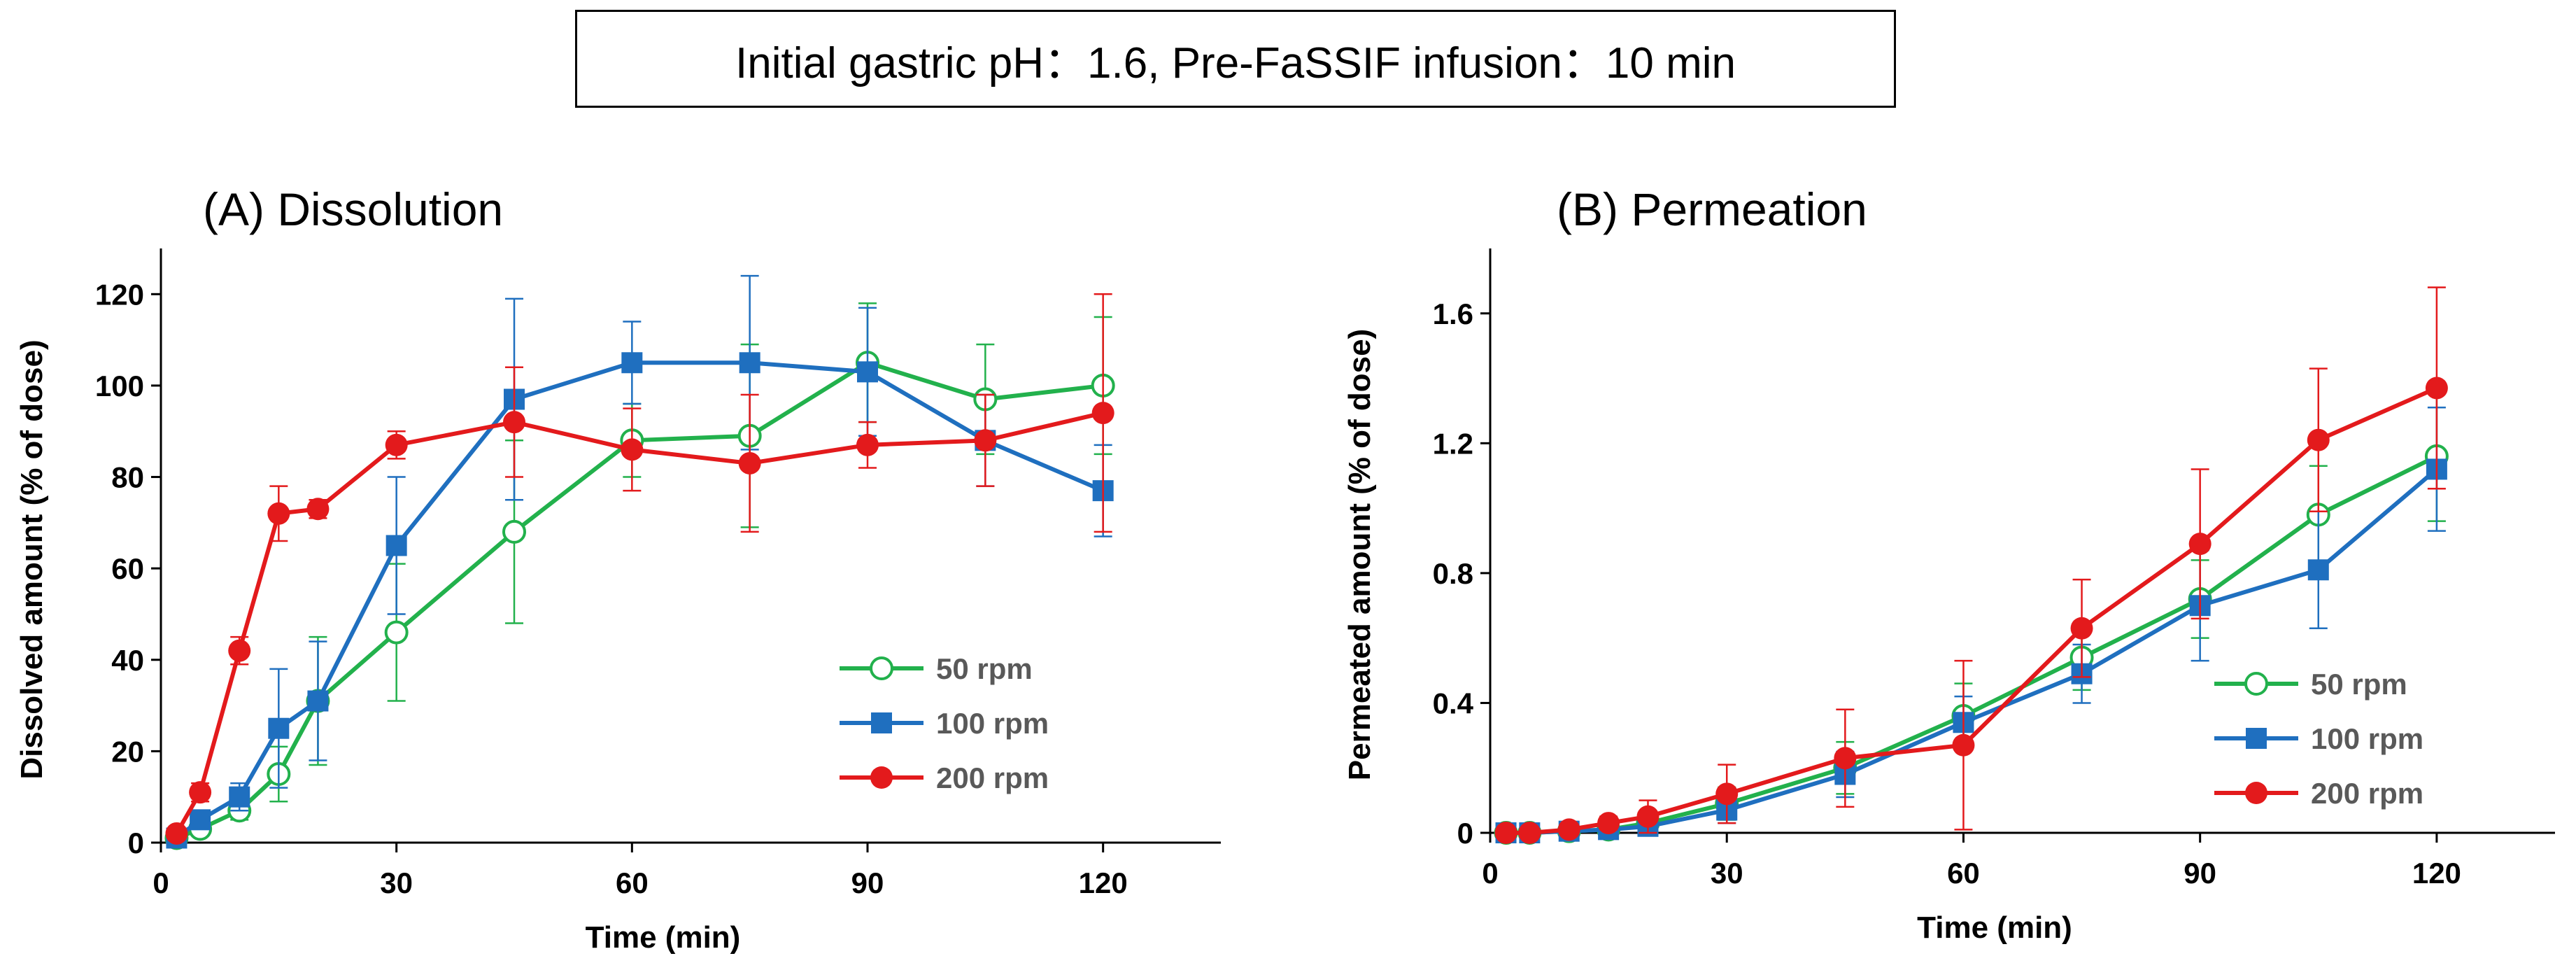 This screenshot has width=2576, height=970. What do you see at coordinates (1453, 443) in the screenshot?
I see `y-tick-label: 1.2` at bounding box center [1453, 443].